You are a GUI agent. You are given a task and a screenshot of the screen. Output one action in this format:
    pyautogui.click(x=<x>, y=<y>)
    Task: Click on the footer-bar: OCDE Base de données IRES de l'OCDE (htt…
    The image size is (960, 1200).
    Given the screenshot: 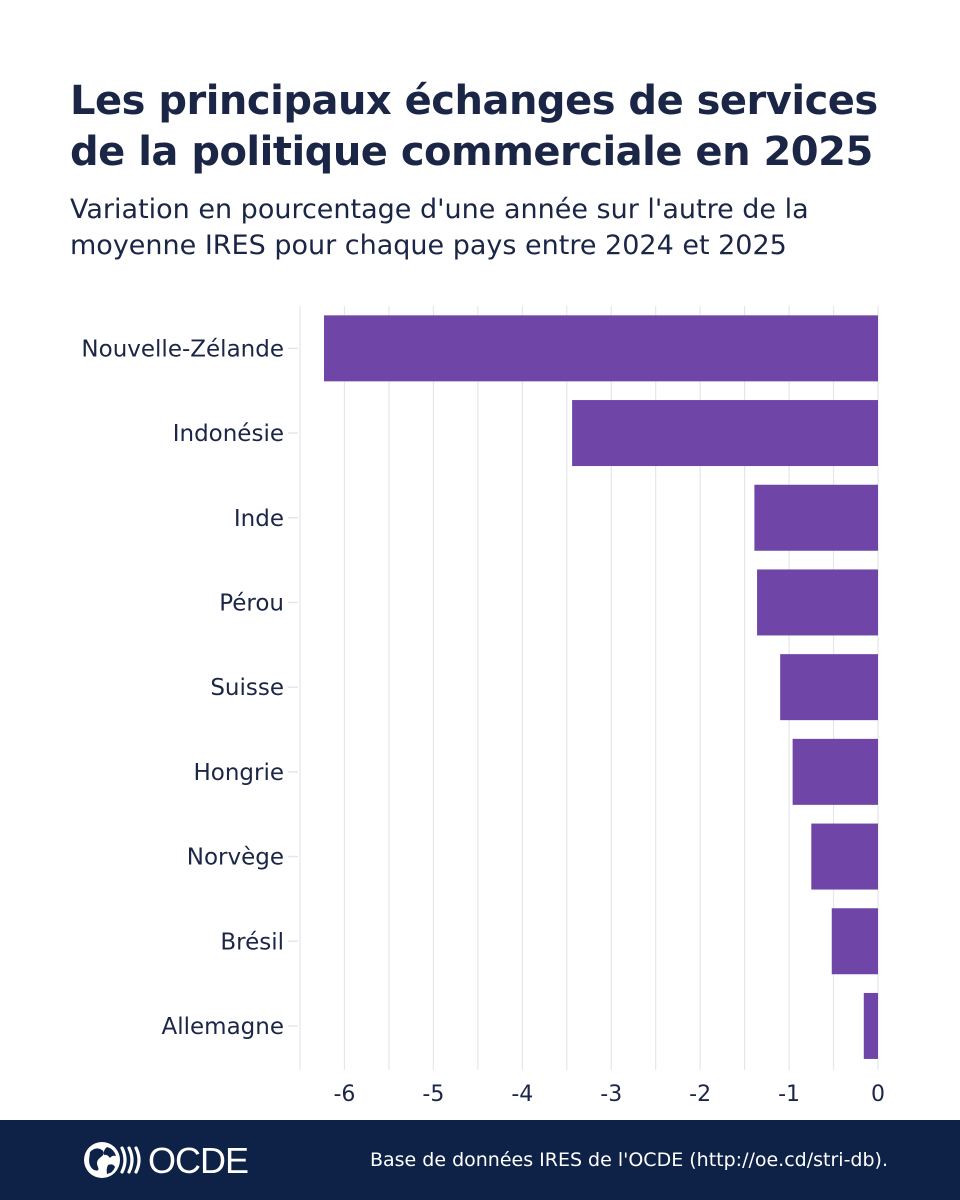 What is the action you would take?
    pyautogui.click(x=480, y=1160)
    